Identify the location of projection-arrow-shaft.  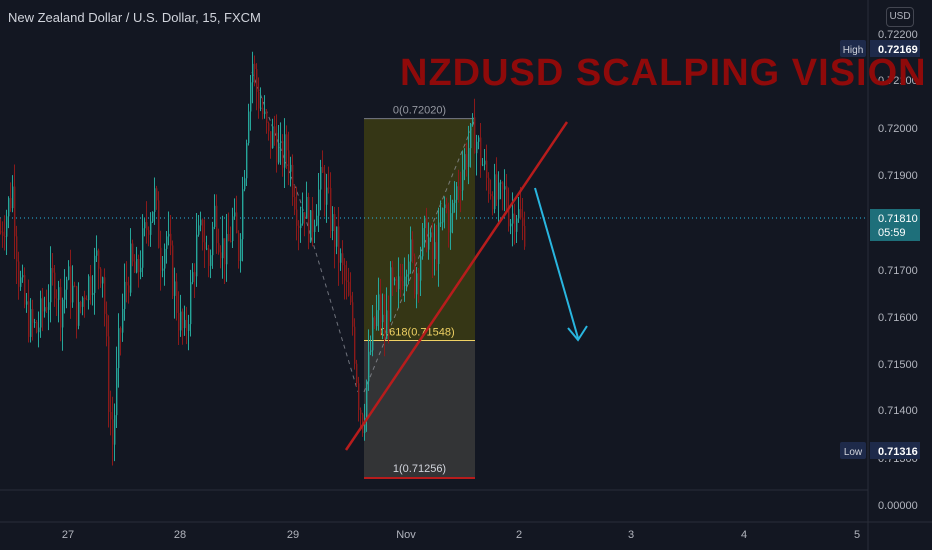
(556, 263).